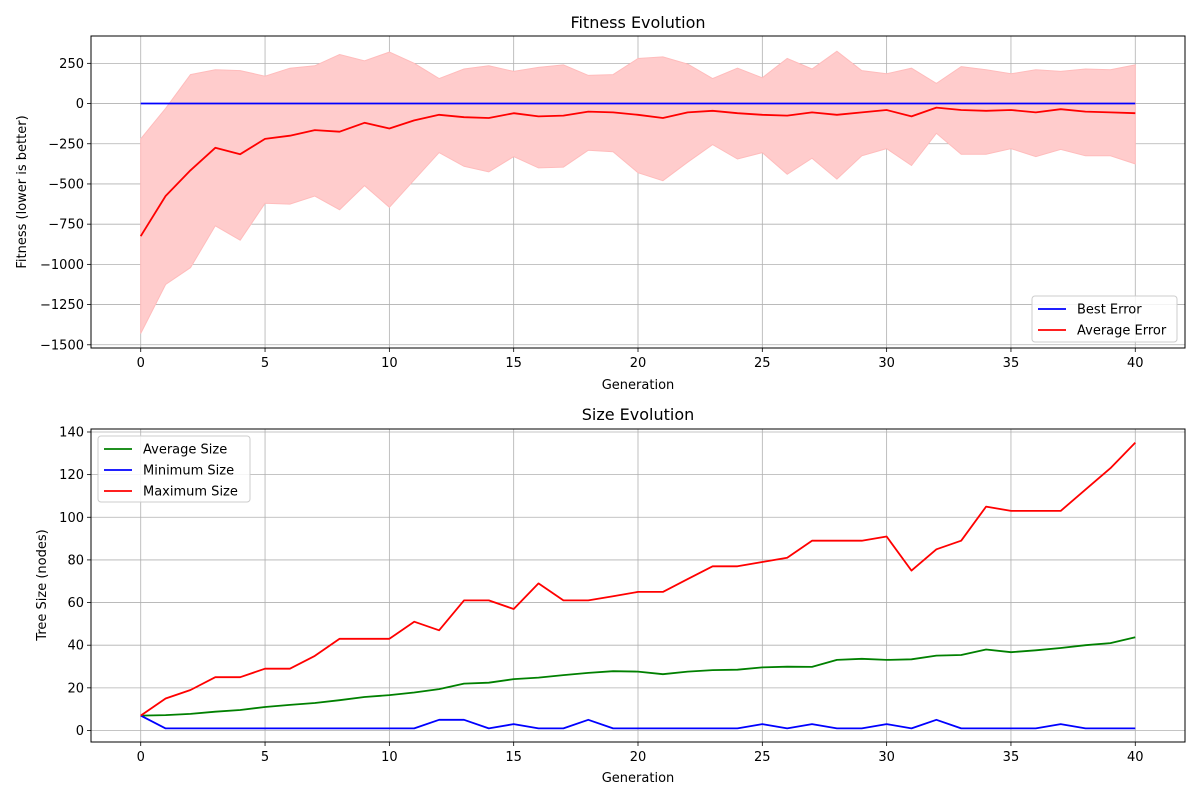  What do you see at coordinates (190, 492) in the screenshot?
I see `legend-label: Maximum Size` at bounding box center [190, 492].